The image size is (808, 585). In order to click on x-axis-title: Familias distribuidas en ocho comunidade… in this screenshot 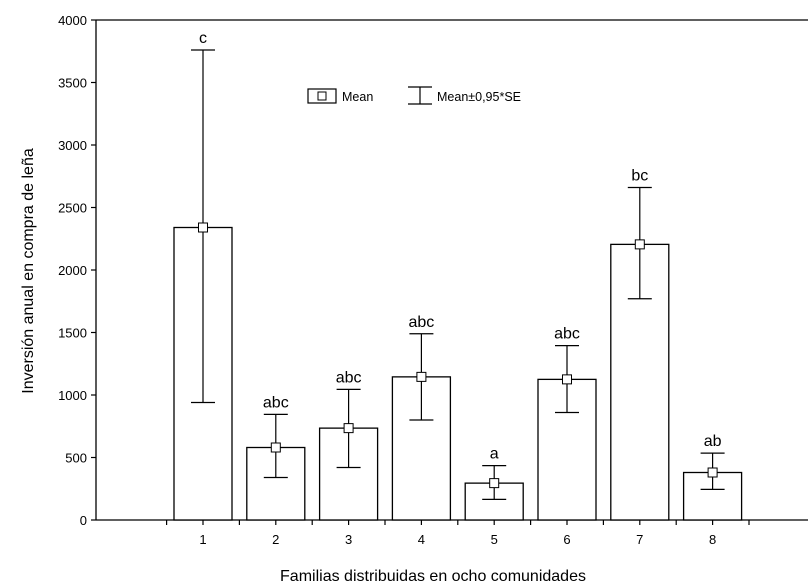, I will do `click(433, 576)`.